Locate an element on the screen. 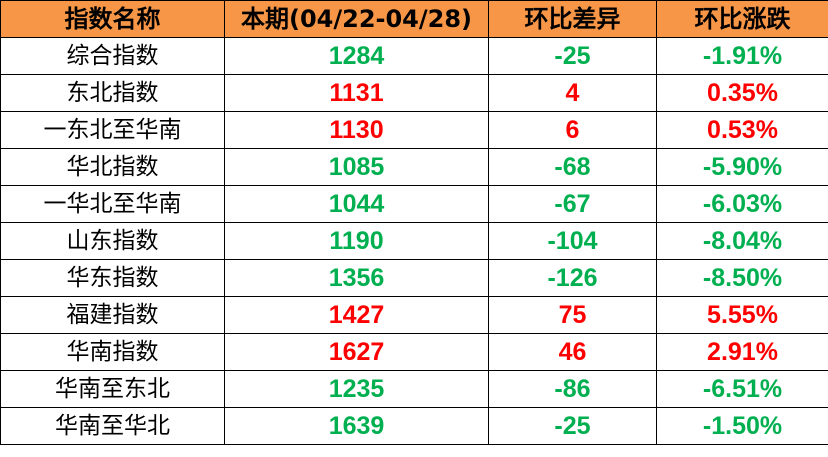  table-row: 华南至华北 1639 -25 -1.50% is located at coordinates (414, 426).